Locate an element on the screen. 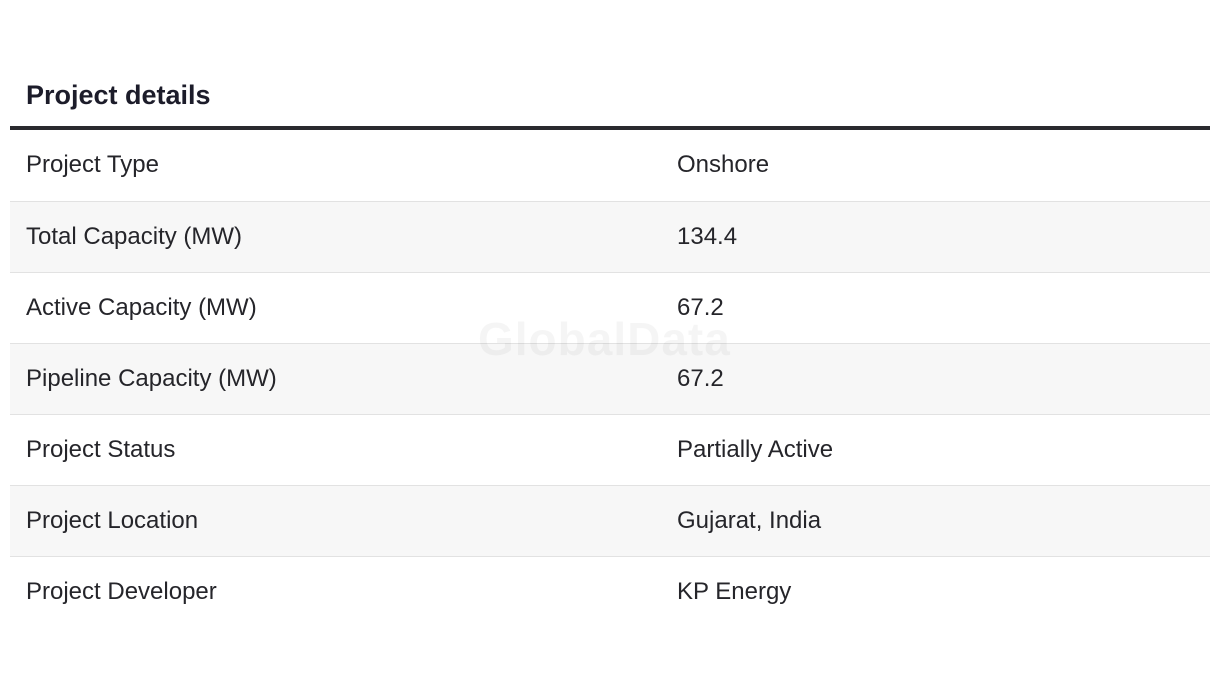  table-row: Project Type Onshore is located at coordinates (610, 166).